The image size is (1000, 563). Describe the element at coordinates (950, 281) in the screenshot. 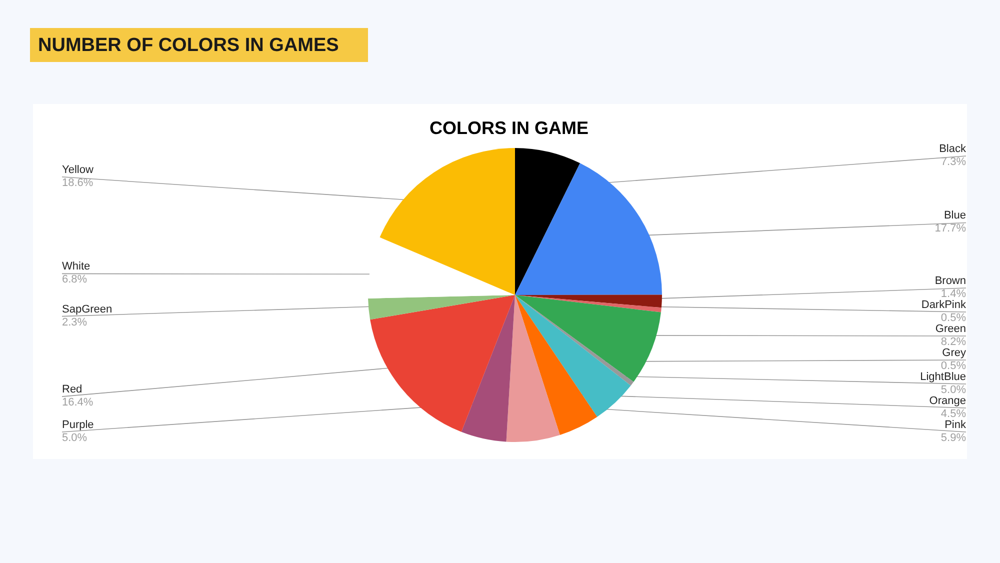

I see `slice-label: Brown` at that location.